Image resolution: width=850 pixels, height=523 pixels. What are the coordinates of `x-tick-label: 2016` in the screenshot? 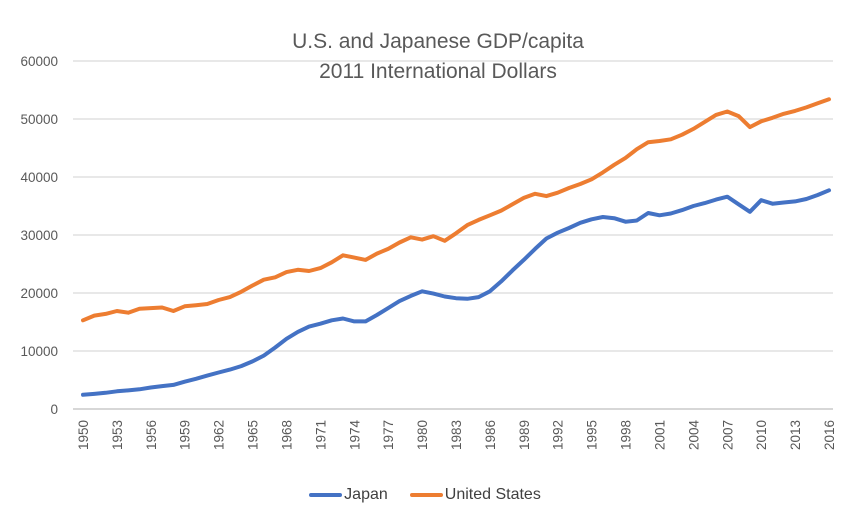 It's located at (829, 435).